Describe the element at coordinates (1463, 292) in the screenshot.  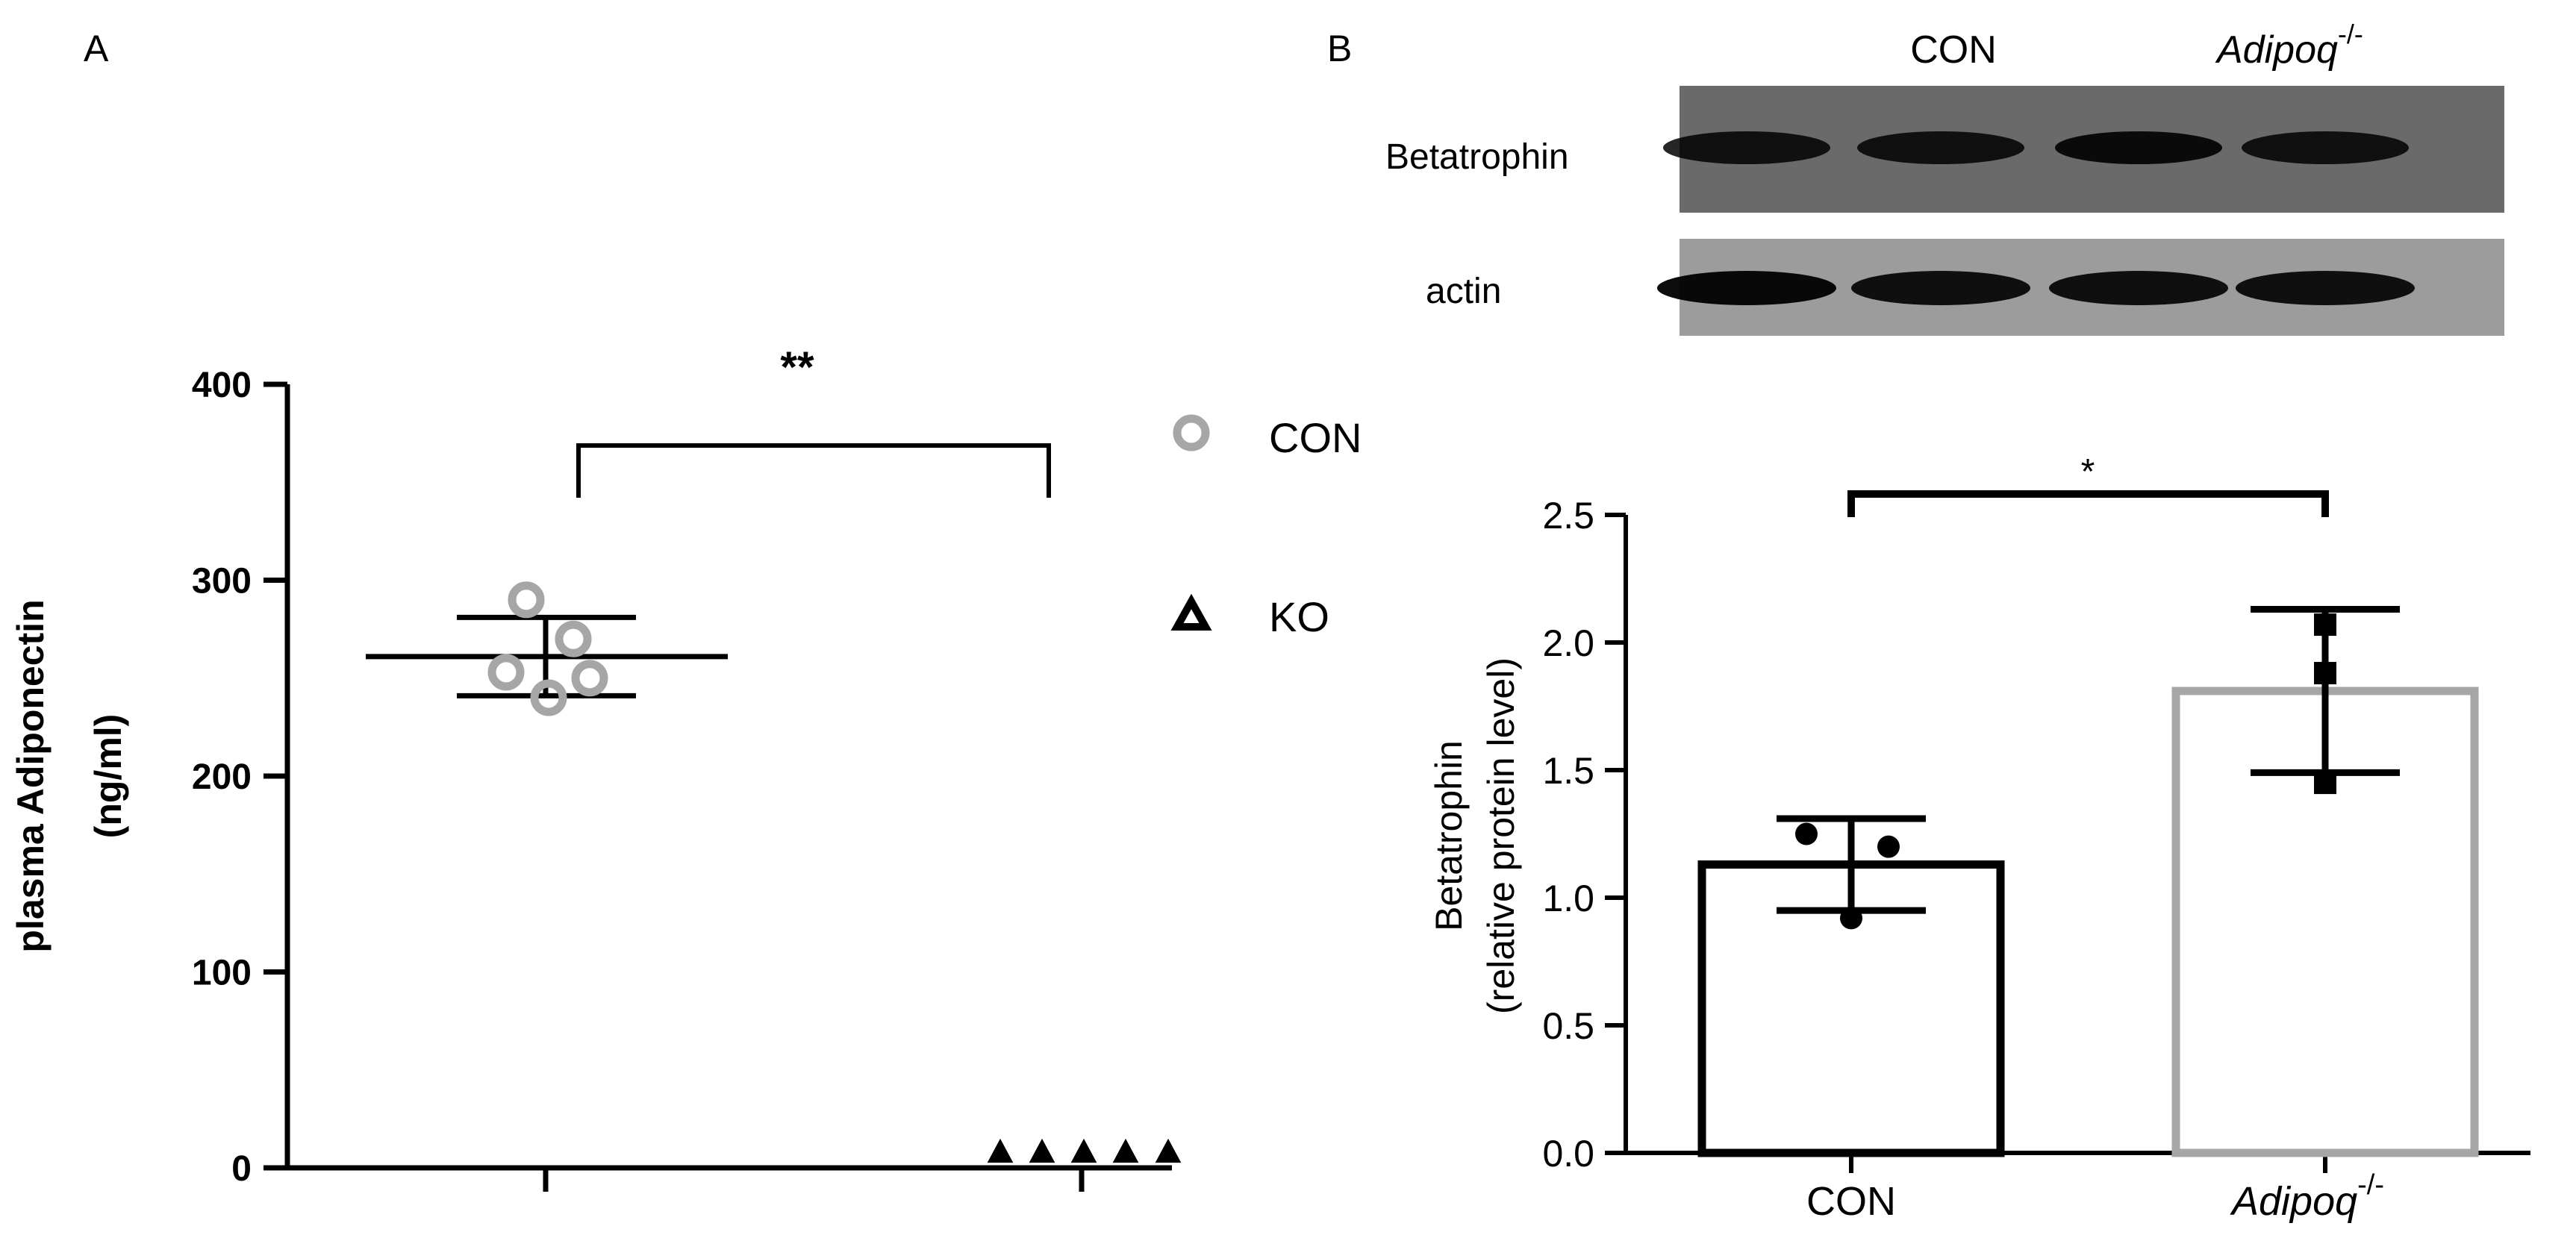
I see `blot-row-actin-label: actin` at that location.